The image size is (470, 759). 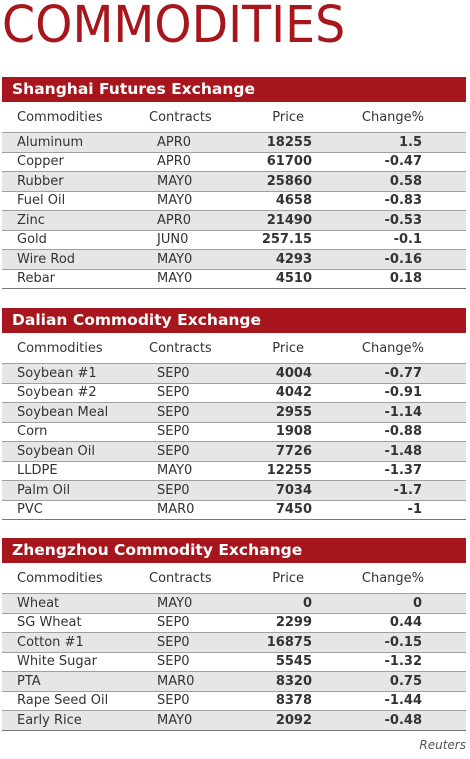 I want to click on table-row: Wheat MAY0 0 0, so click(x=234, y=604).